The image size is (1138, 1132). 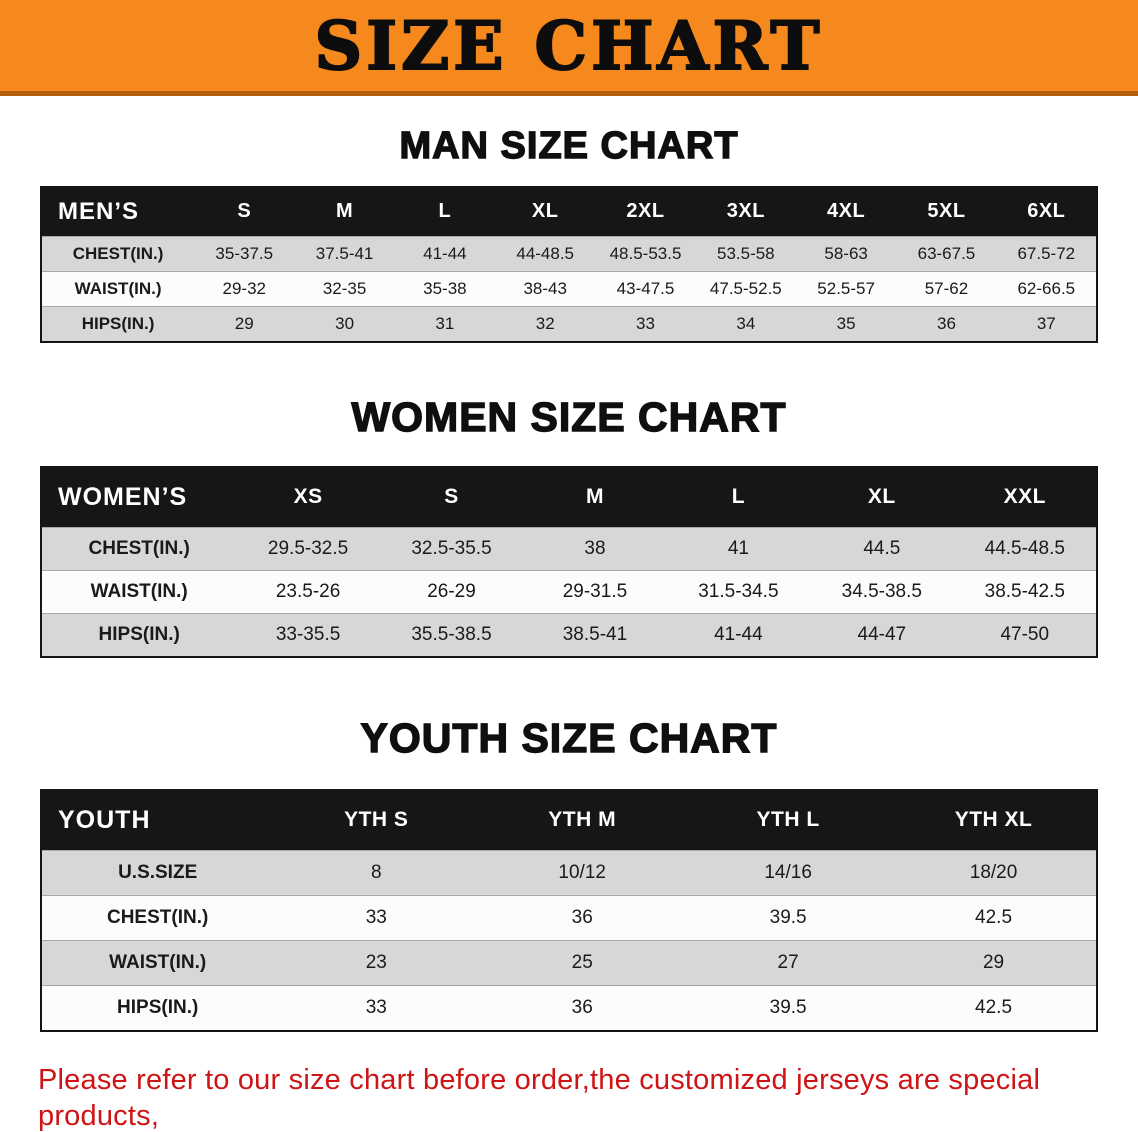 What do you see at coordinates (376, 820) in the screenshot?
I see `size-header-cell: YTH S` at bounding box center [376, 820].